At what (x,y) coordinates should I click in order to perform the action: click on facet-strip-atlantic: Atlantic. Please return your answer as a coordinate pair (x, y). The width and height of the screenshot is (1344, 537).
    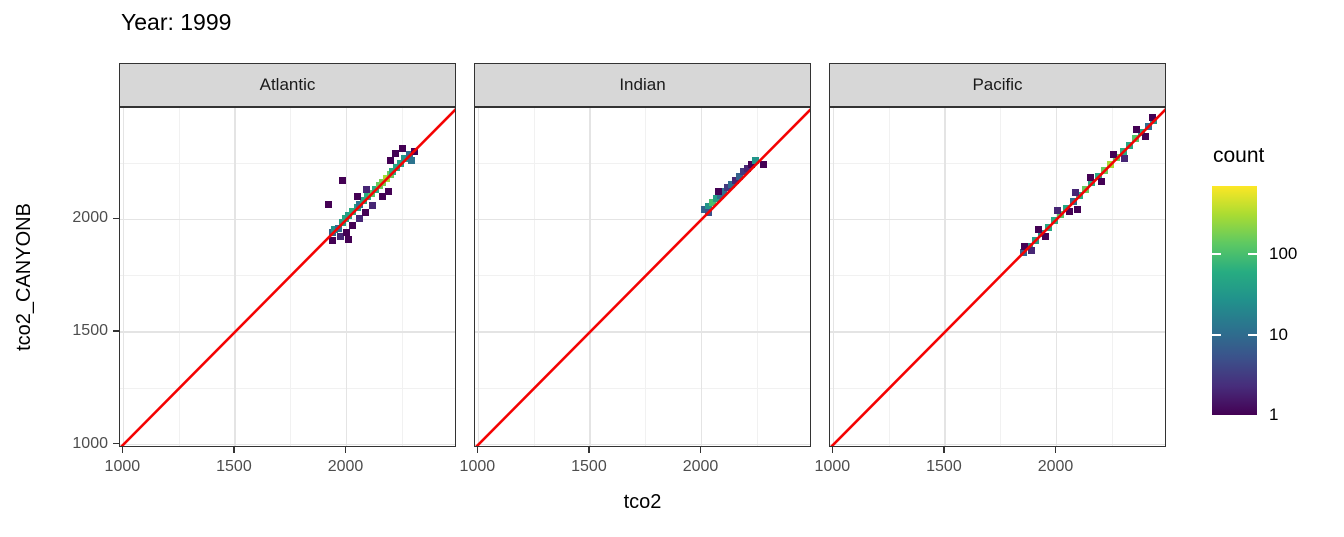
    Looking at the image, I should click on (287, 85).